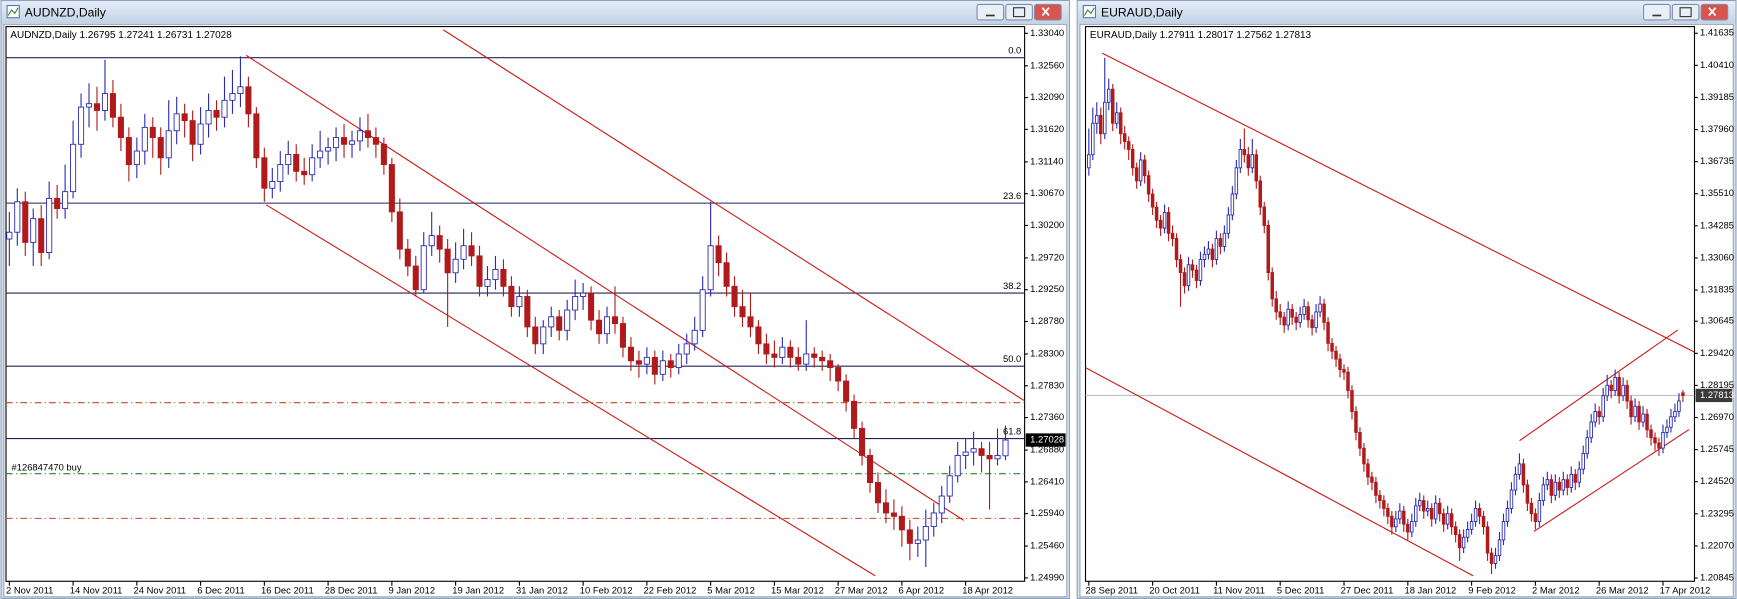 This screenshot has height=599, width=1737. Describe the element at coordinates (1714, 395) in the screenshot. I see `price-box` at that location.